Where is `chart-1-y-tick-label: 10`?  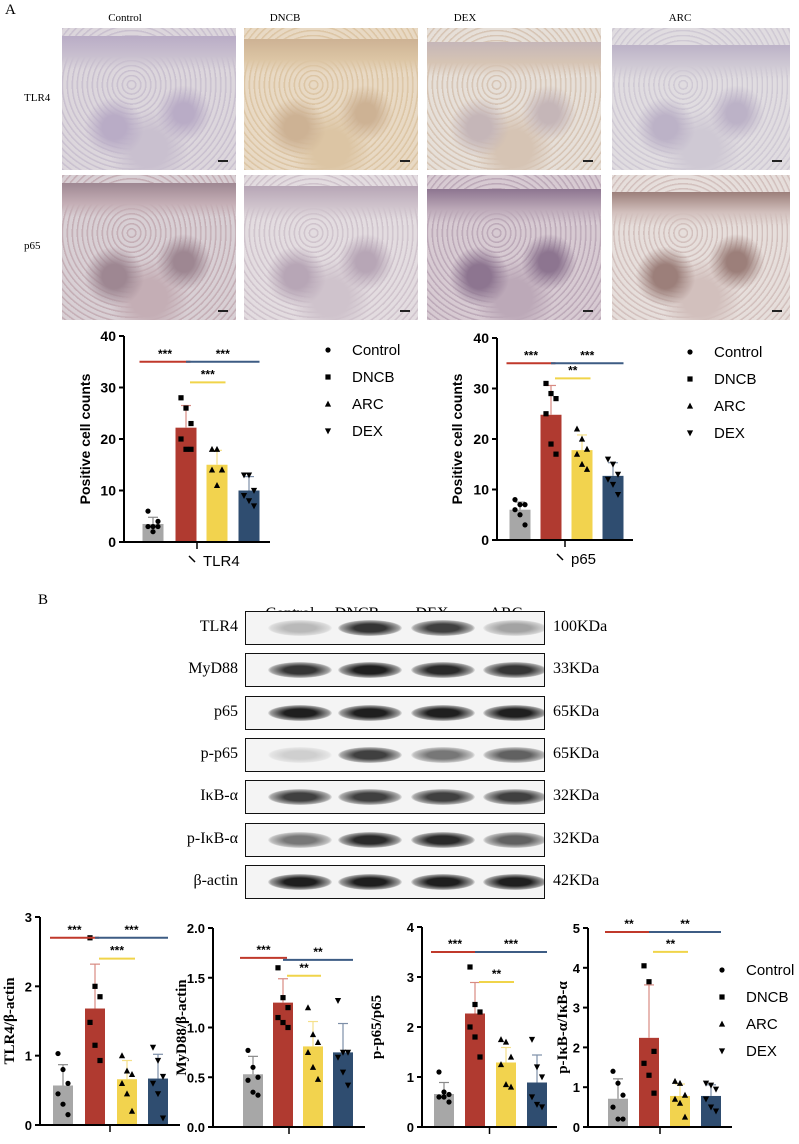
chart-1-y-tick-label: 10 is located at coordinates (108, 491).